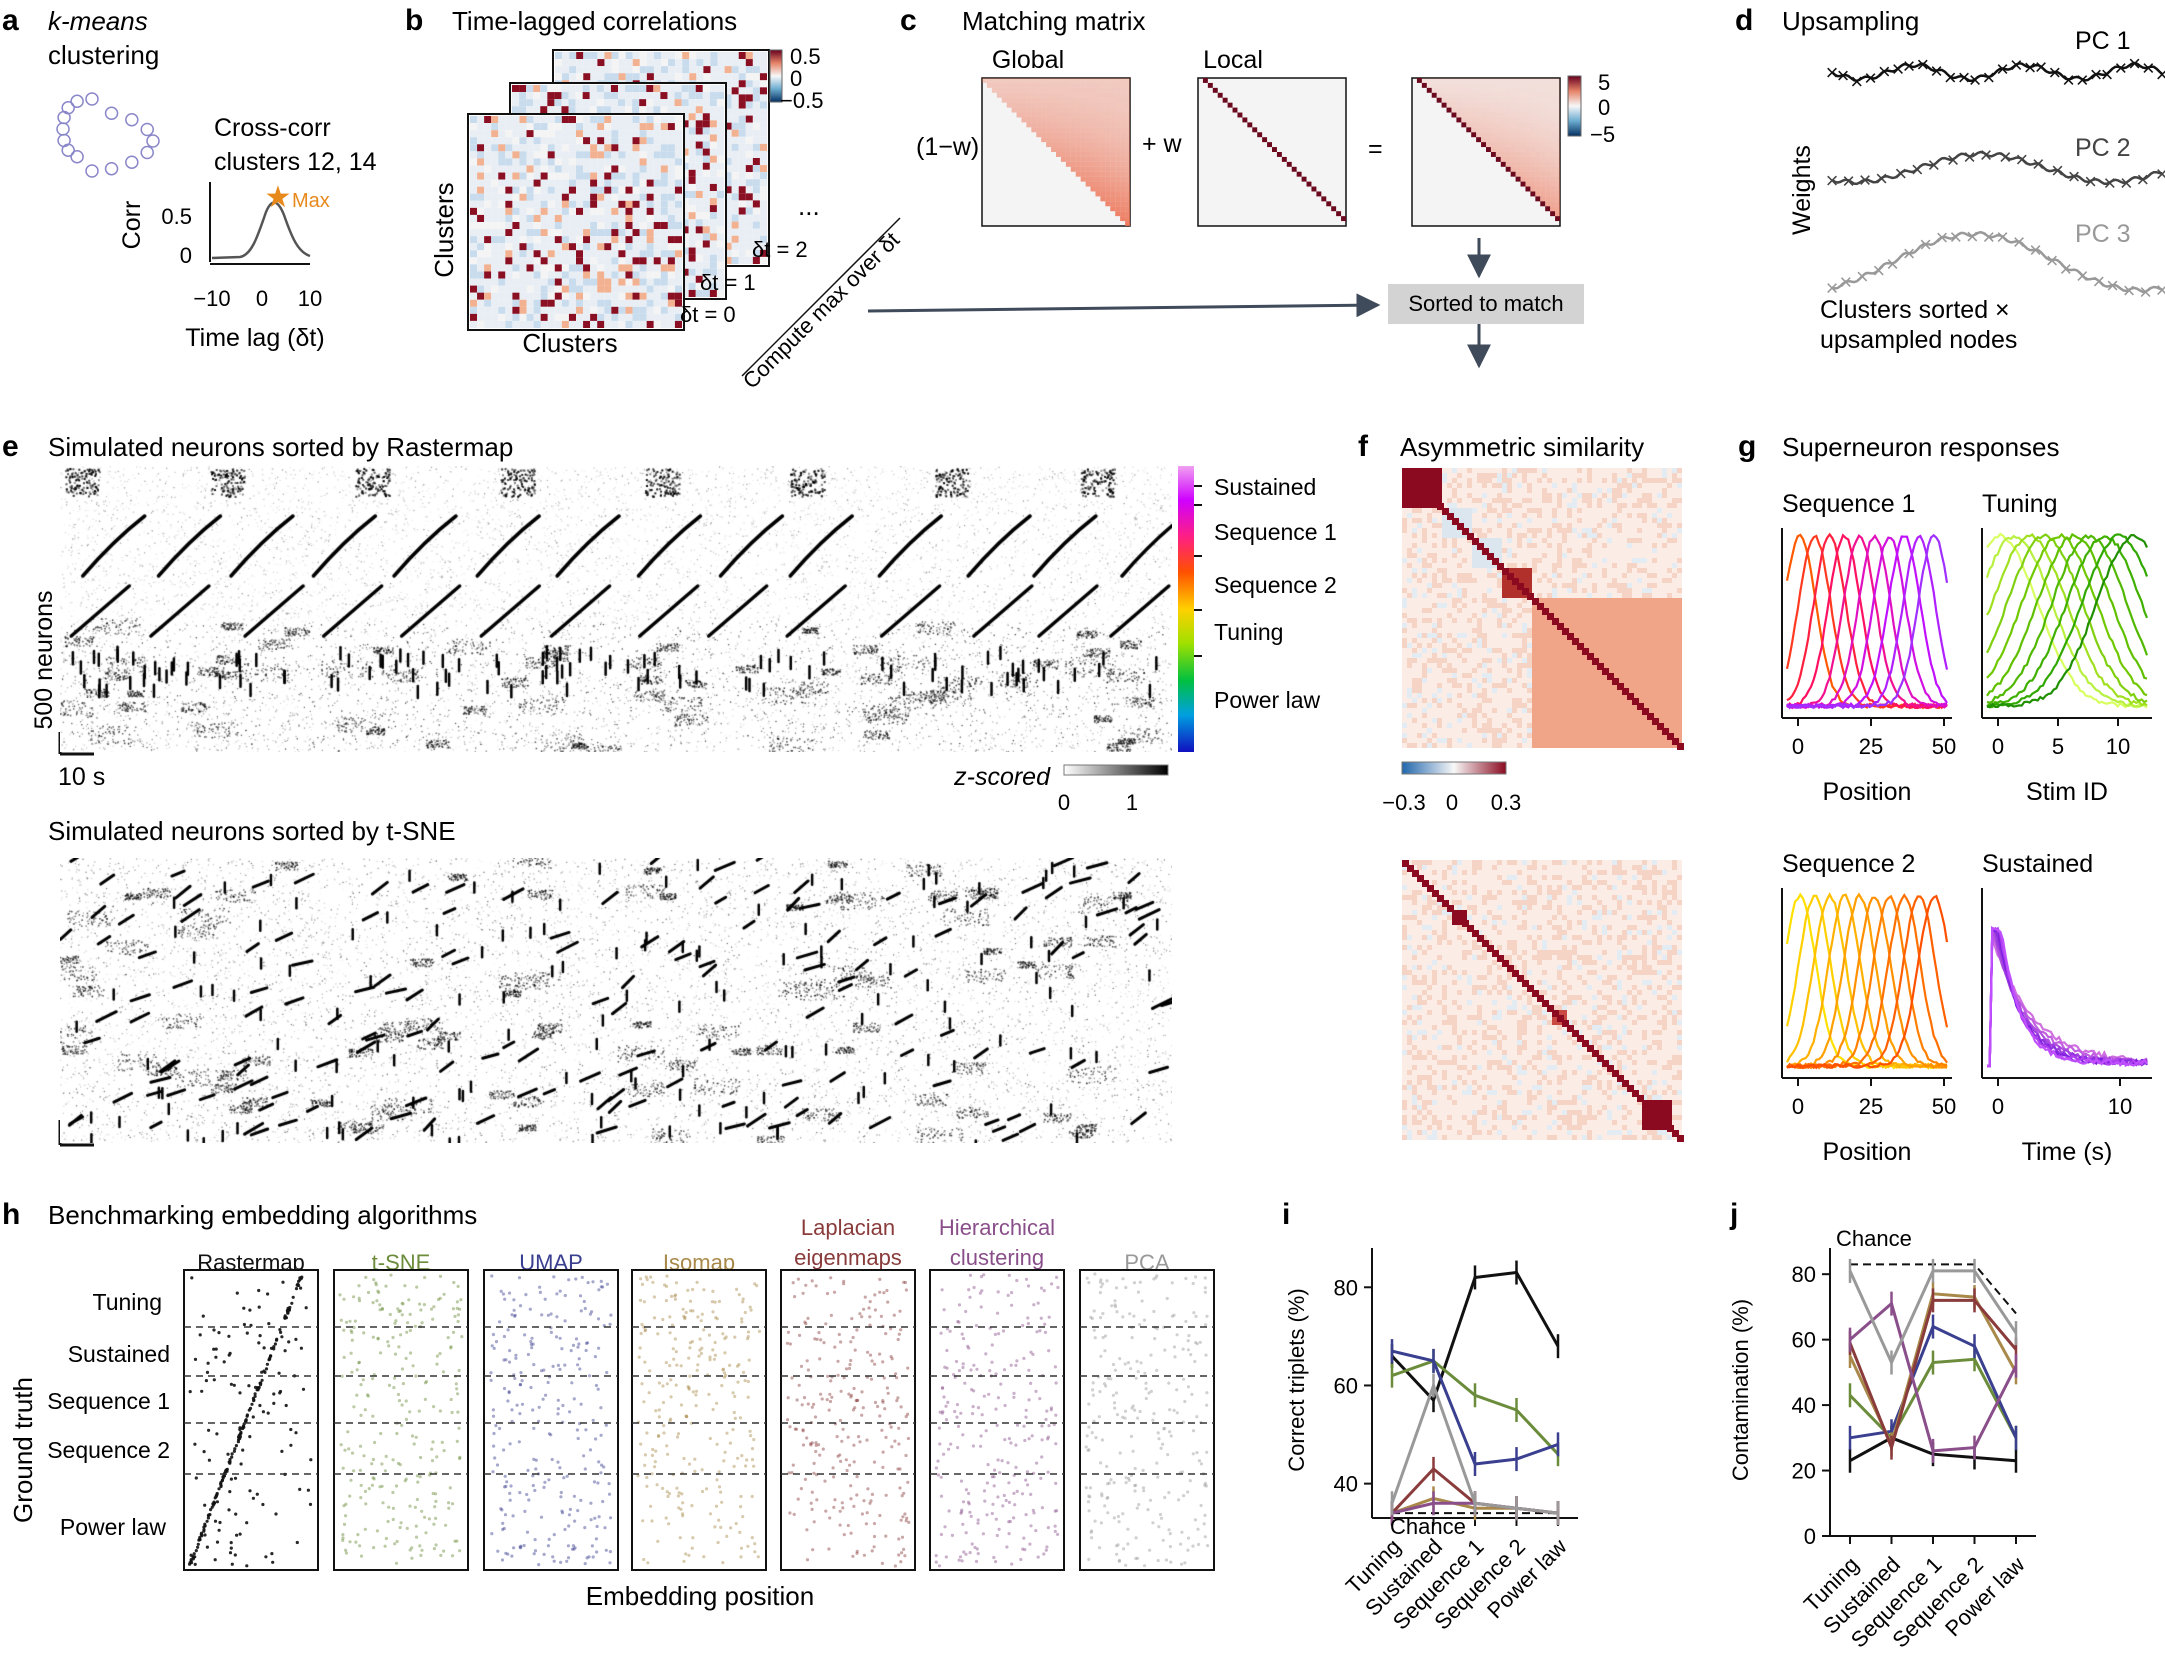 This screenshot has height=1660, width=2165. I want to click on cluster-node, so click(147, 152).